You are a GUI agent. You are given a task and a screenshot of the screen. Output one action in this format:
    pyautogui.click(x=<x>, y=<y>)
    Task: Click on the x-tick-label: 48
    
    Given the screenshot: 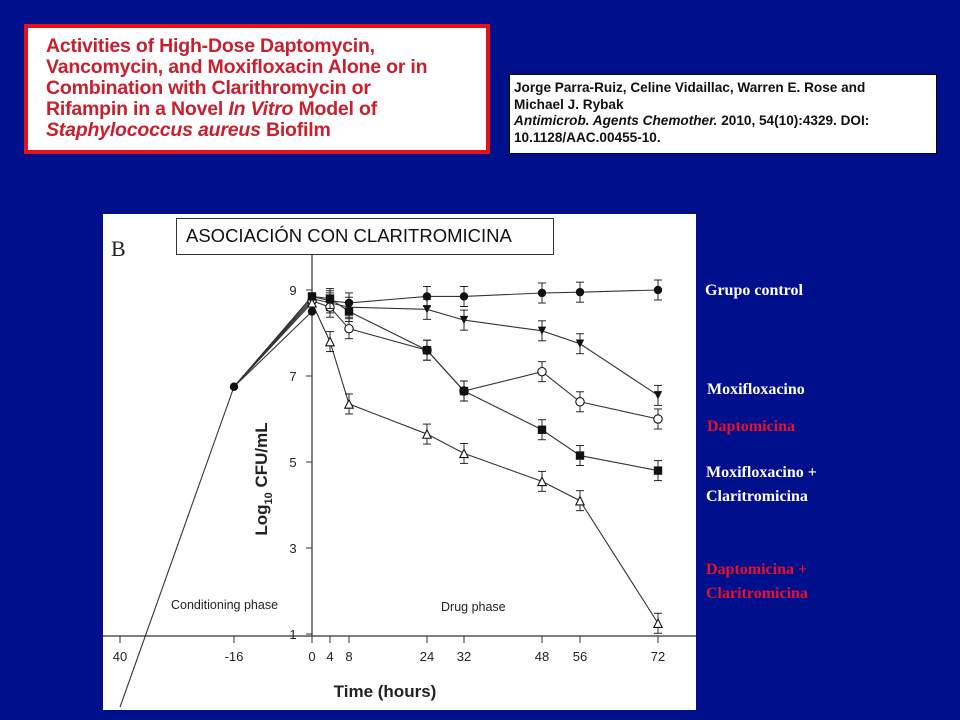 What is the action you would take?
    pyautogui.click(x=542, y=656)
    